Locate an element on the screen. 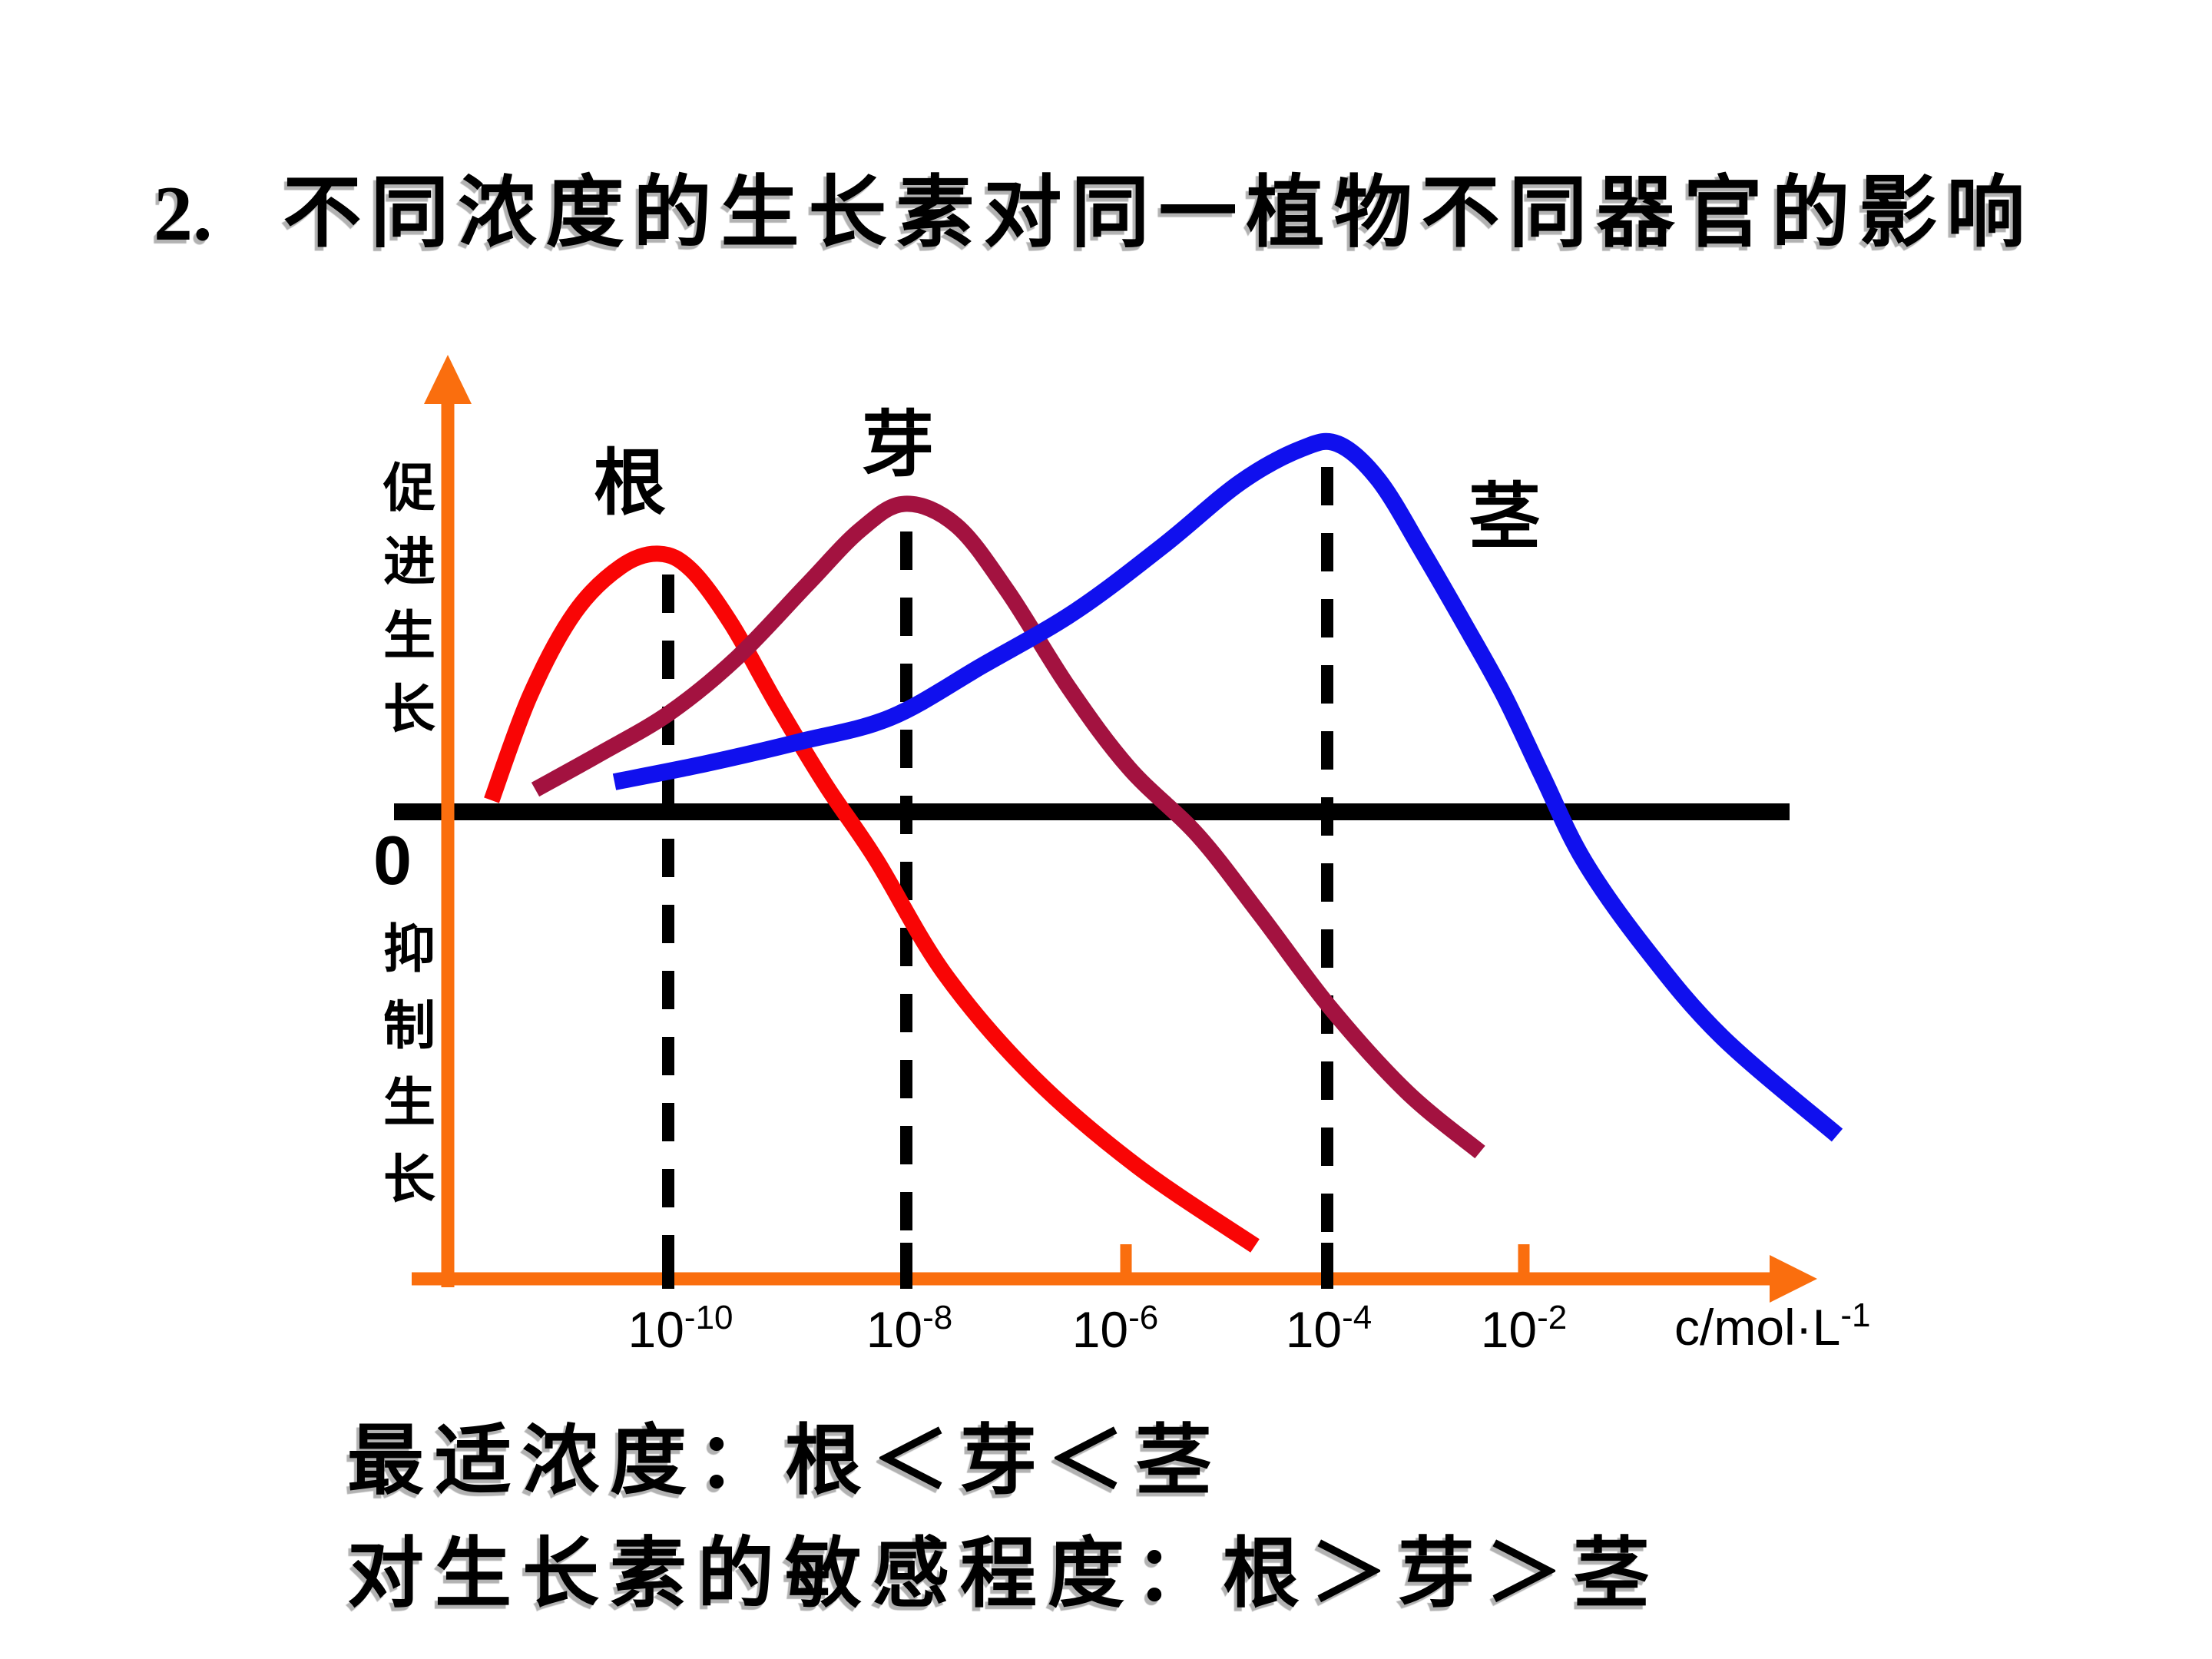 This screenshot has height=1659, width=2212. curve-label-stem: 茎 is located at coordinates (1505, 517).